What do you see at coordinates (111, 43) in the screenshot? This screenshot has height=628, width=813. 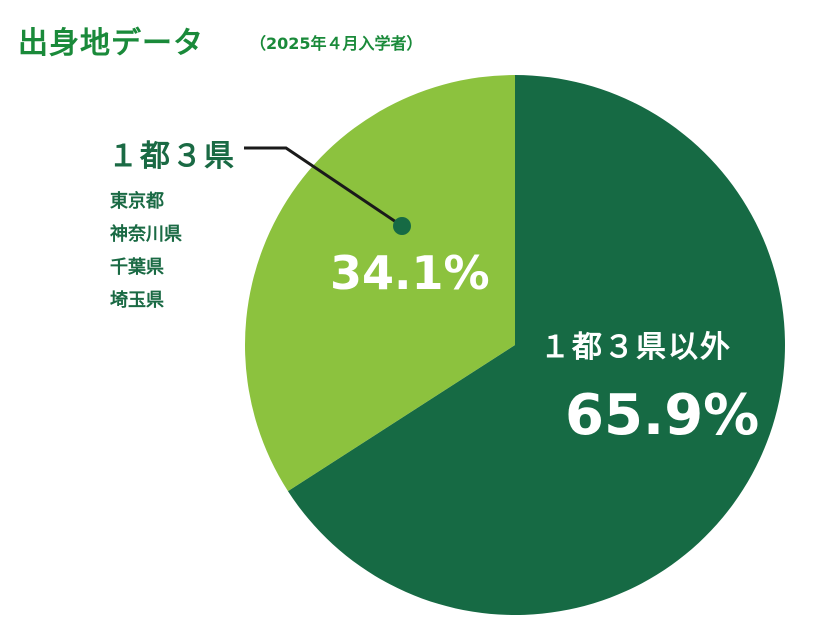 I see `chart-title: 出身地データ` at bounding box center [111, 43].